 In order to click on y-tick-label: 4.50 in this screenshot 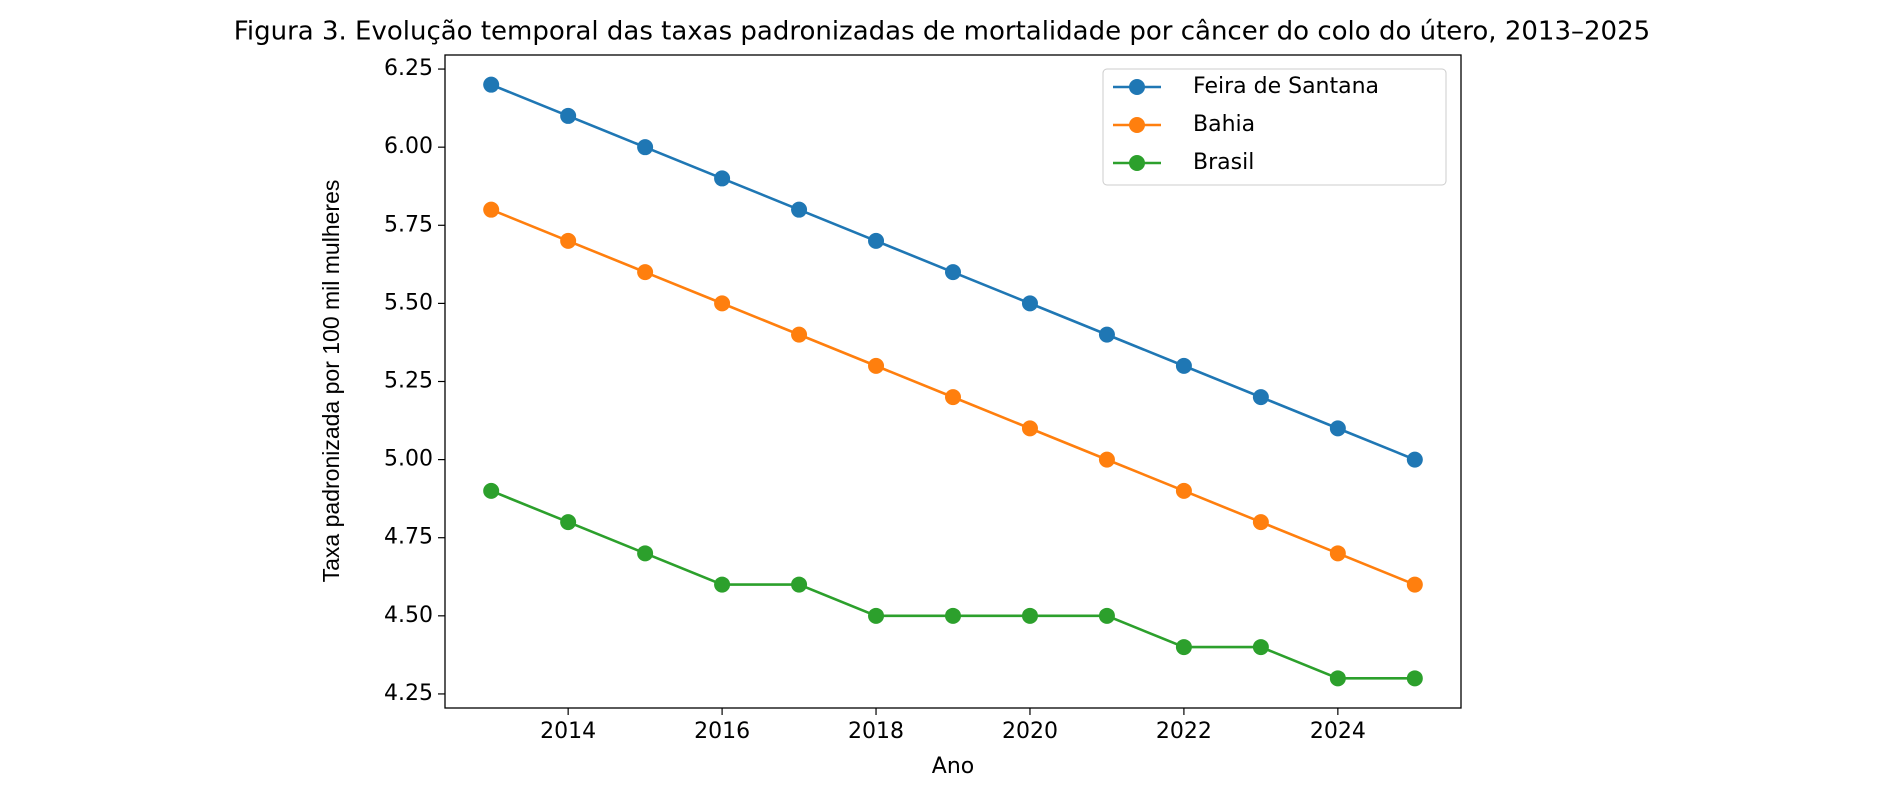, I will do `click(408, 615)`.